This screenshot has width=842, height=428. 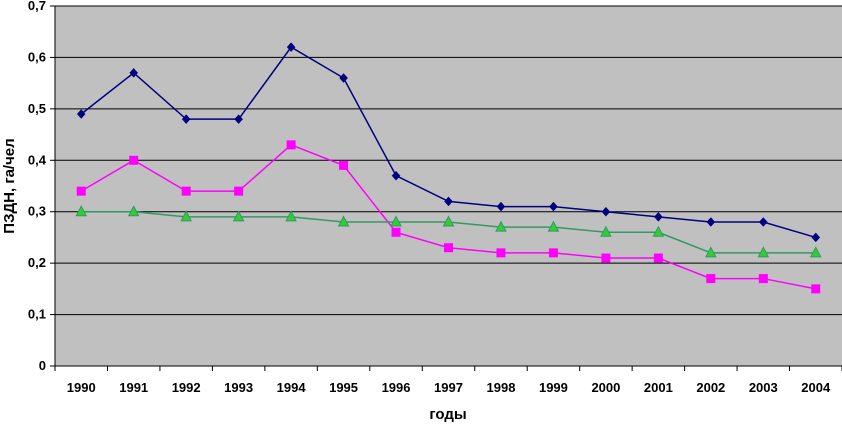 What do you see at coordinates (186, 387) in the screenshot?
I see `x-tick-label: 1992` at bounding box center [186, 387].